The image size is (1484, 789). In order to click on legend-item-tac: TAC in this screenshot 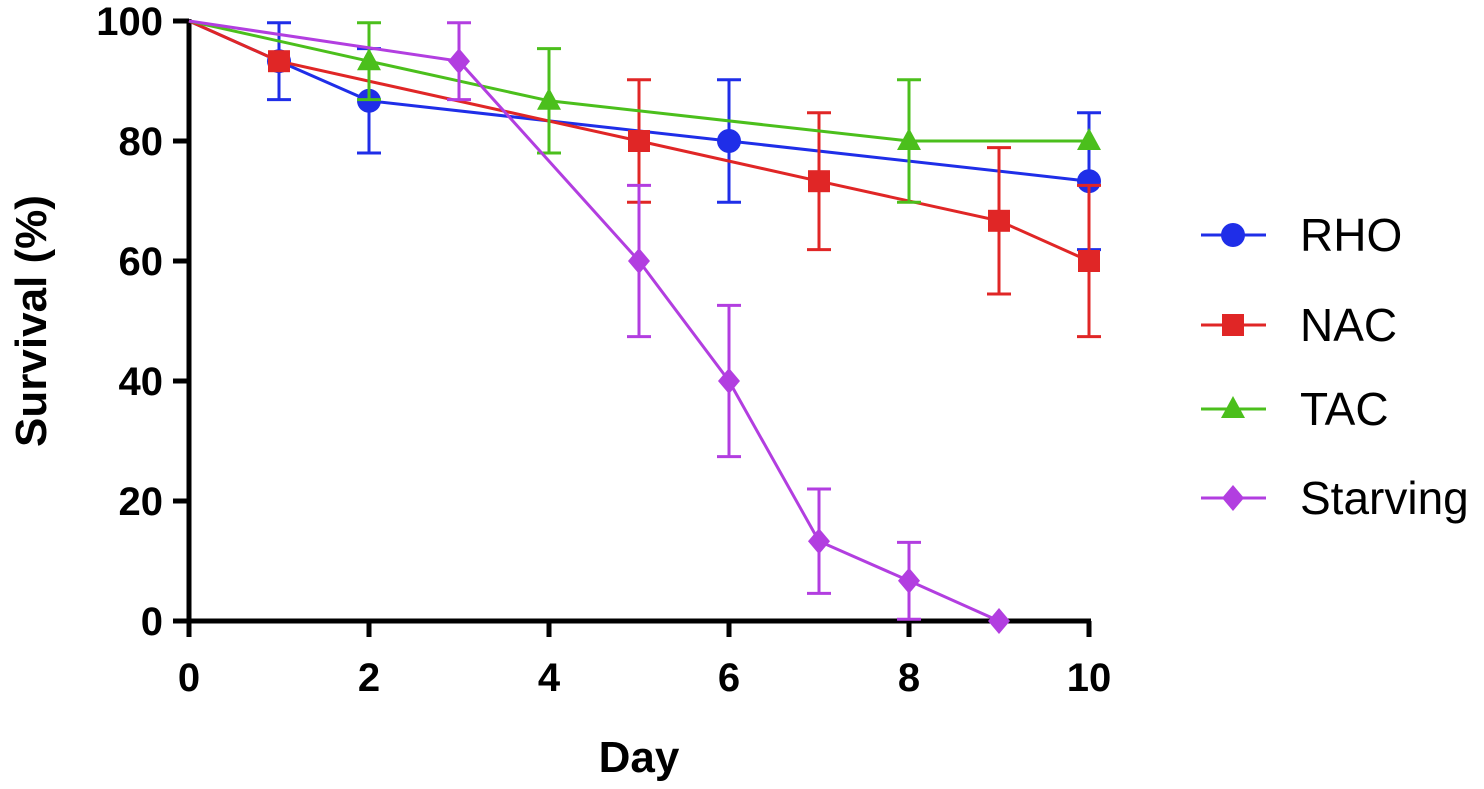, I will do `click(1295, 409)`.